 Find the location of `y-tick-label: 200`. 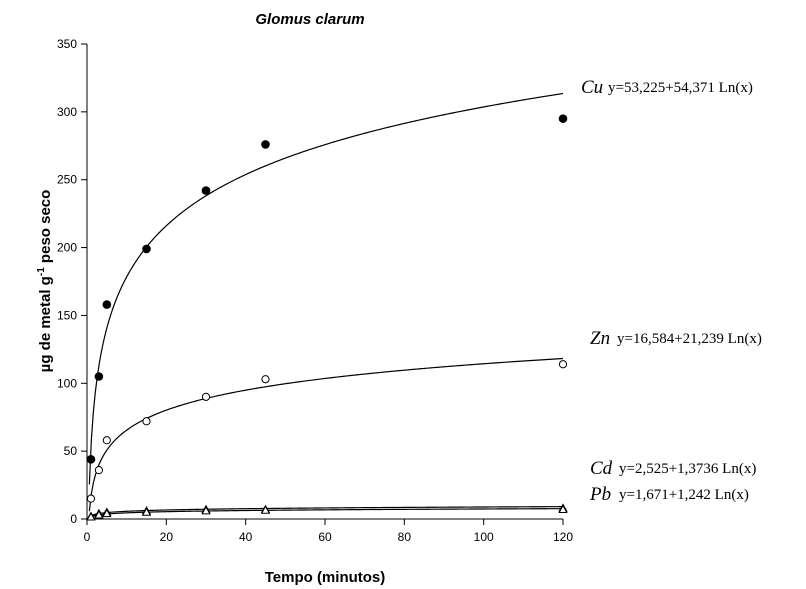

y-tick-label: 200 is located at coordinates (67, 248).